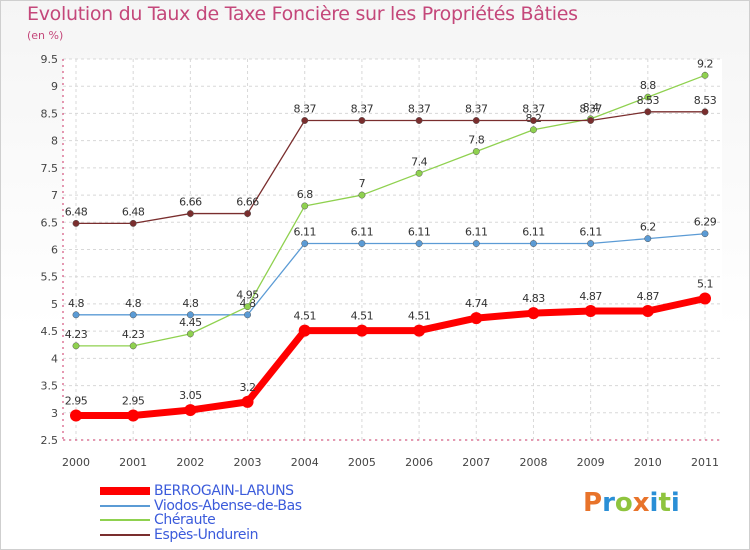  I want to click on data-label: 3.2, so click(248, 387).